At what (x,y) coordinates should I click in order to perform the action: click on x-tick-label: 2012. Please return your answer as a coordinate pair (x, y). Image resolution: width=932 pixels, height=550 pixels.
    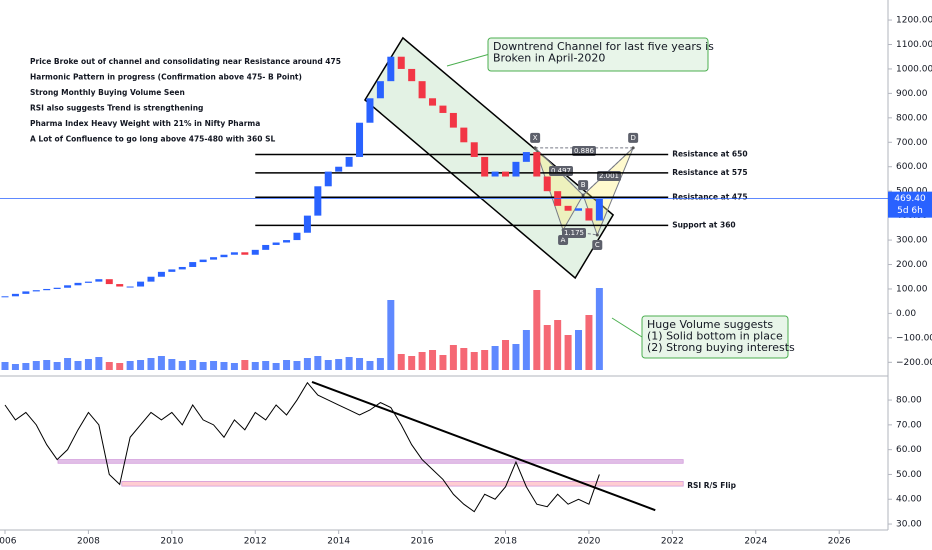
    Looking at the image, I should click on (255, 542).